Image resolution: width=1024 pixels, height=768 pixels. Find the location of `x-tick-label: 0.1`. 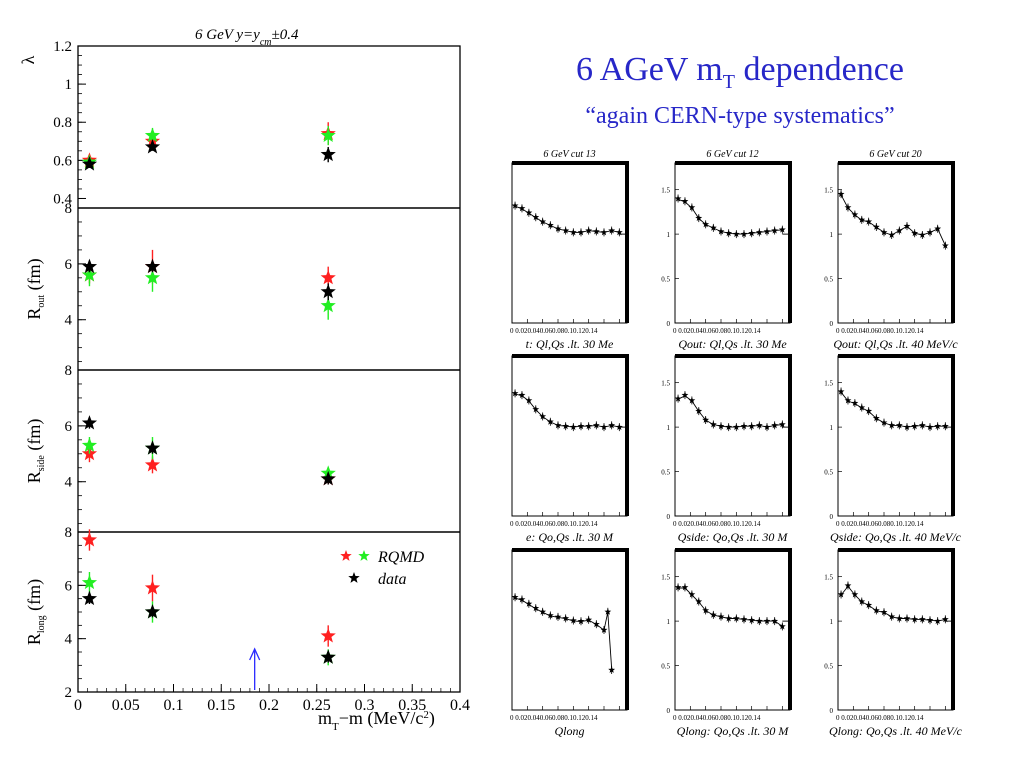

x-tick-label: 0.1 is located at coordinates (174, 705).